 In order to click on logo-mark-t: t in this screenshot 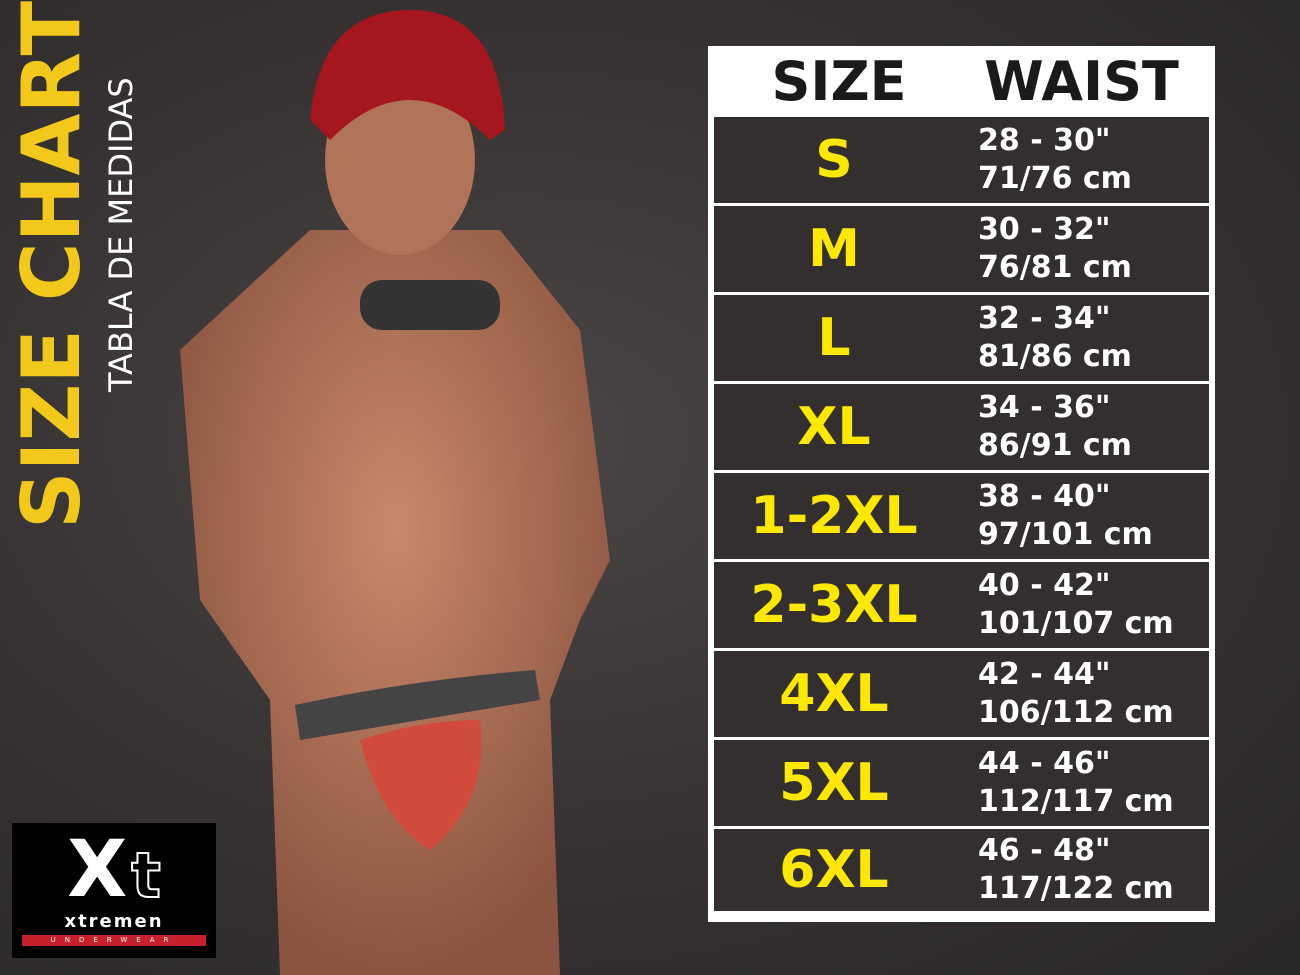, I will do `click(146, 875)`.